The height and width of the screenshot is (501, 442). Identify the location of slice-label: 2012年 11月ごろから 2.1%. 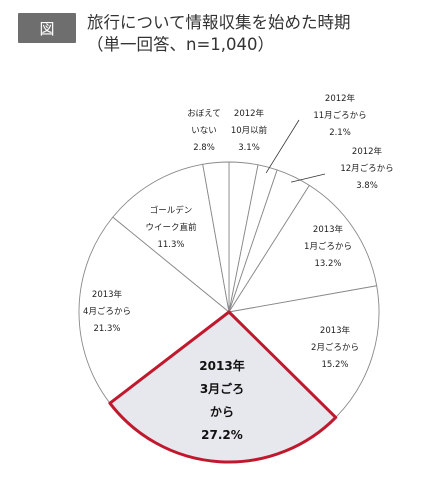
(339, 115).